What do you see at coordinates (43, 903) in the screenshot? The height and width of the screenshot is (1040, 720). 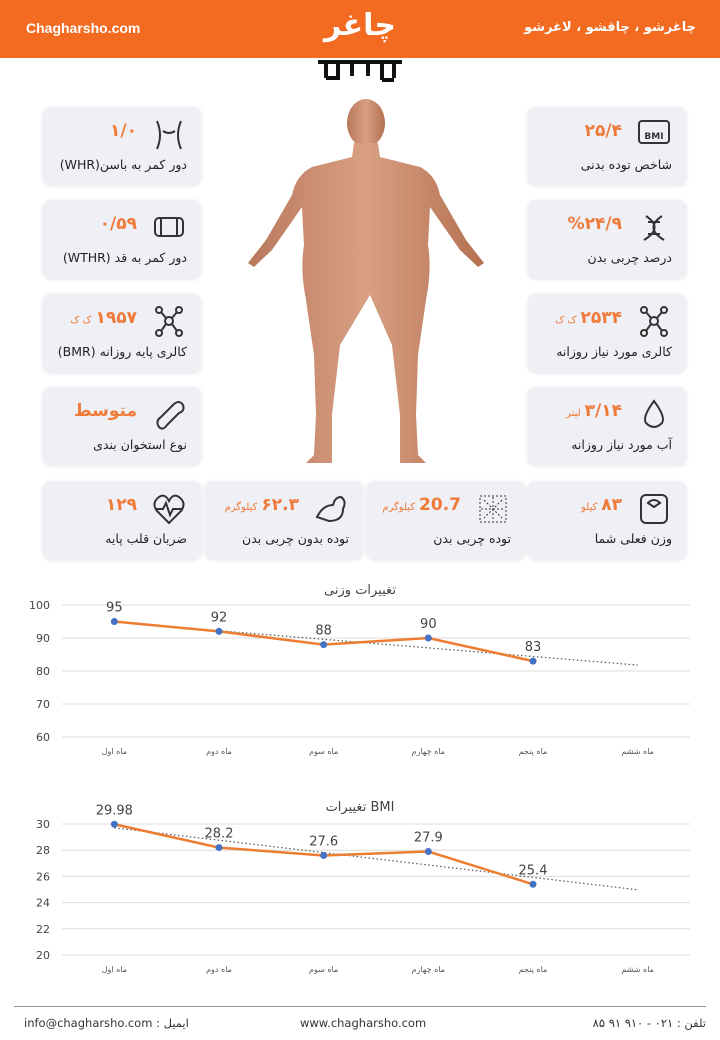 I see `y-tick-label: 24` at bounding box center [43, 903].